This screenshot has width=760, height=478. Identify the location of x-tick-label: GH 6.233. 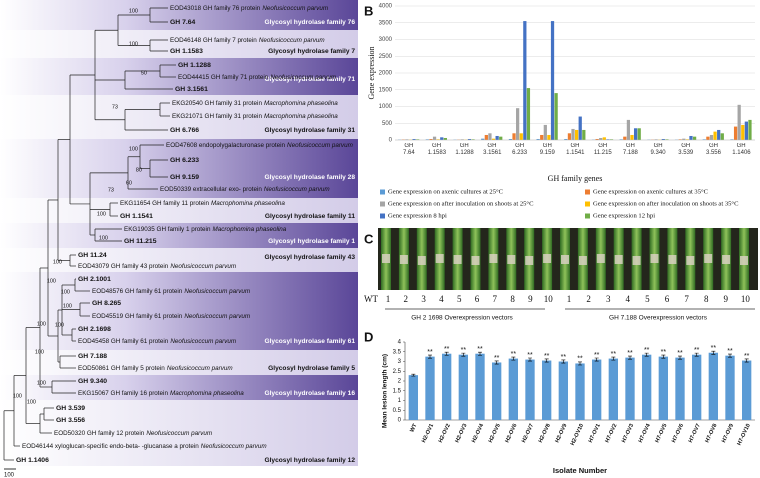
(520, 149).